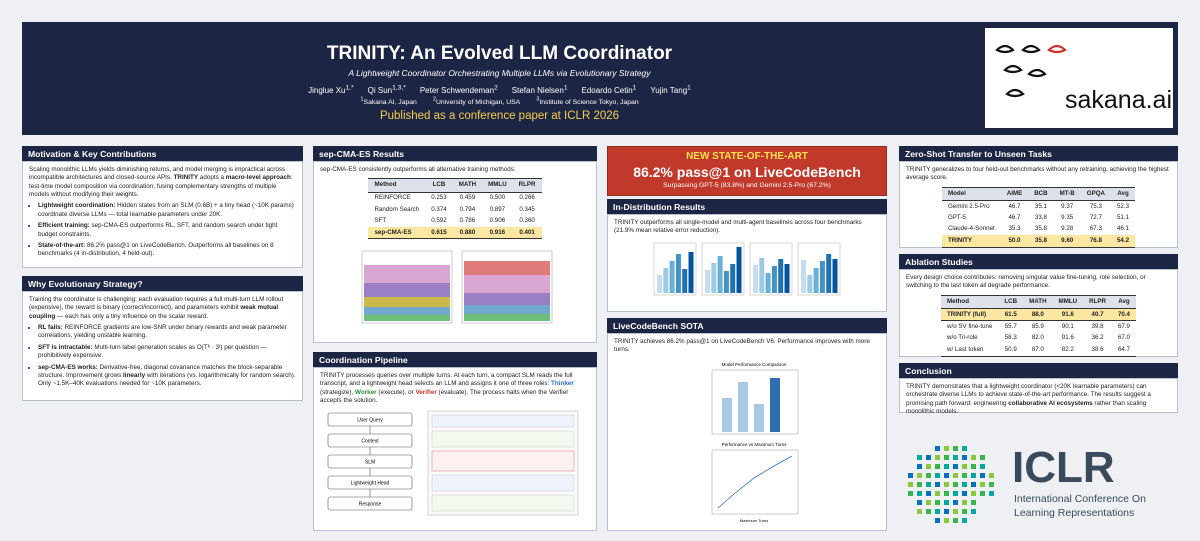  Describe the element at coordinates (397, 209) in the screenshot. I see `table-cell: Random Search` at that location.